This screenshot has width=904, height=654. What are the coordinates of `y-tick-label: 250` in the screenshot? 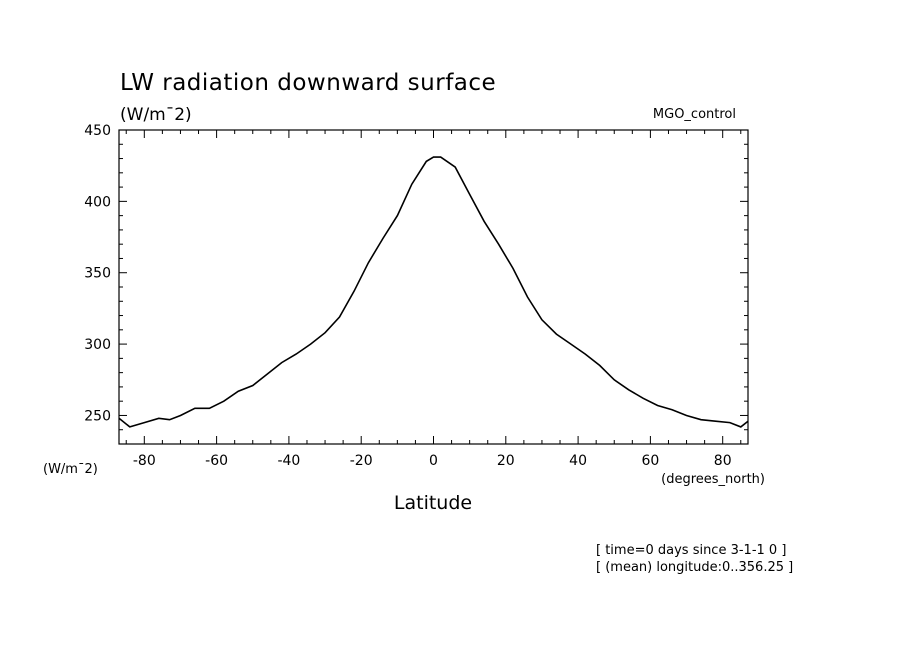 It's located at (97, 416).